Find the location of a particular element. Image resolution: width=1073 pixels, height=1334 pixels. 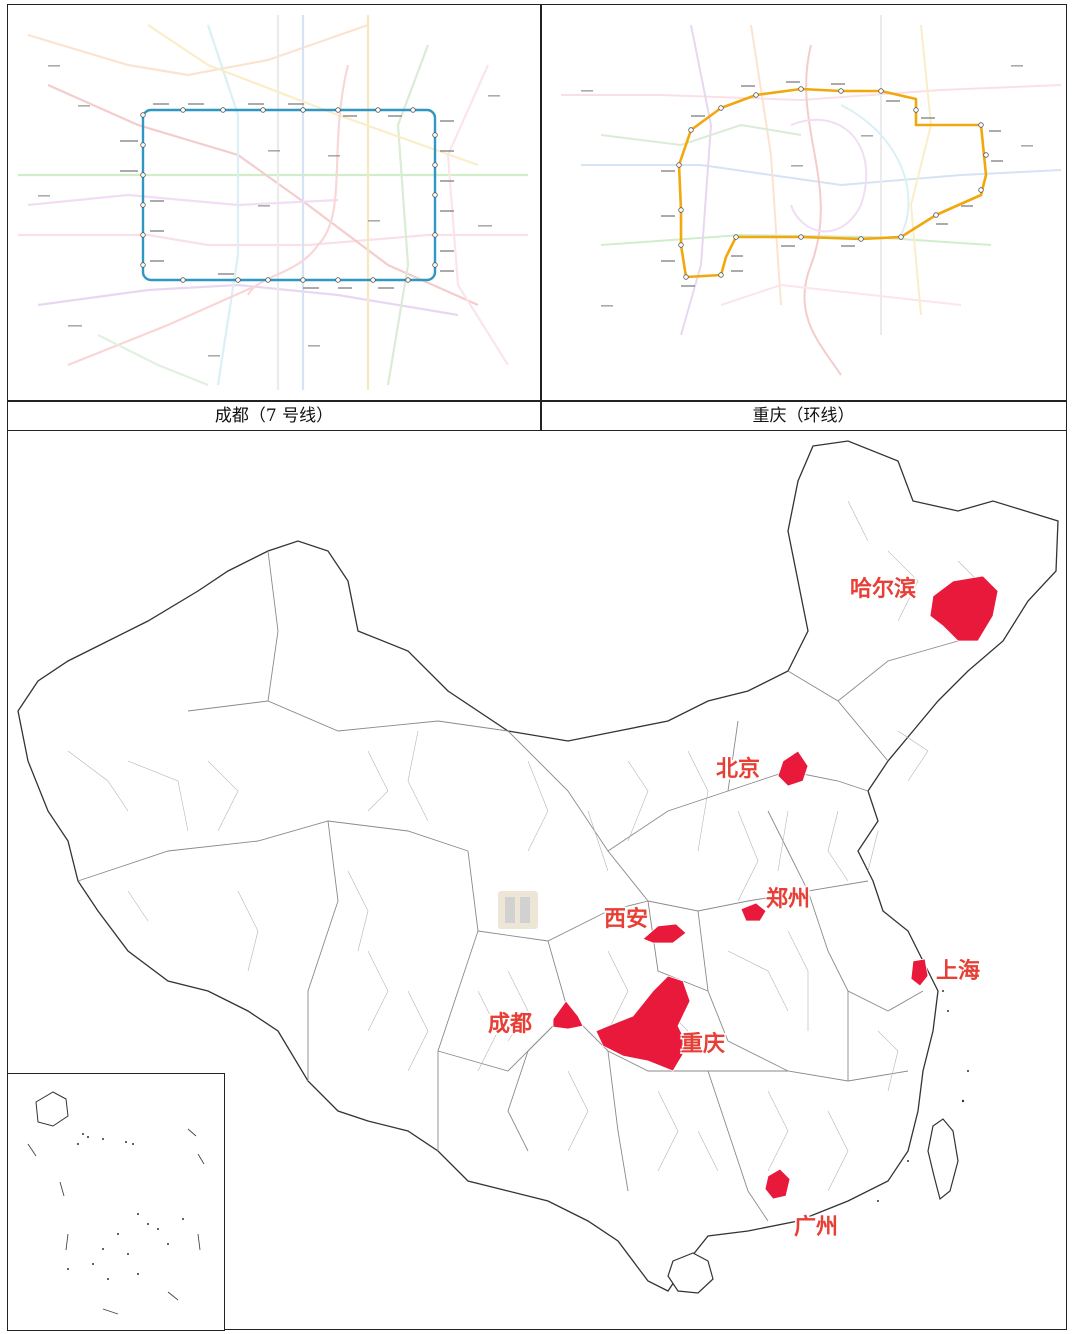

chongqing-region is located at coordinates (643, 1023).